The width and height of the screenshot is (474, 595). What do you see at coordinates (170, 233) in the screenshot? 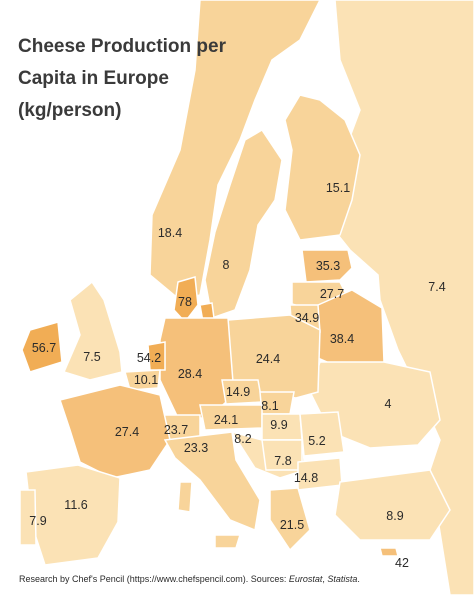
I see `value-label-norway: 18.4` at bounding box center [170, 233].